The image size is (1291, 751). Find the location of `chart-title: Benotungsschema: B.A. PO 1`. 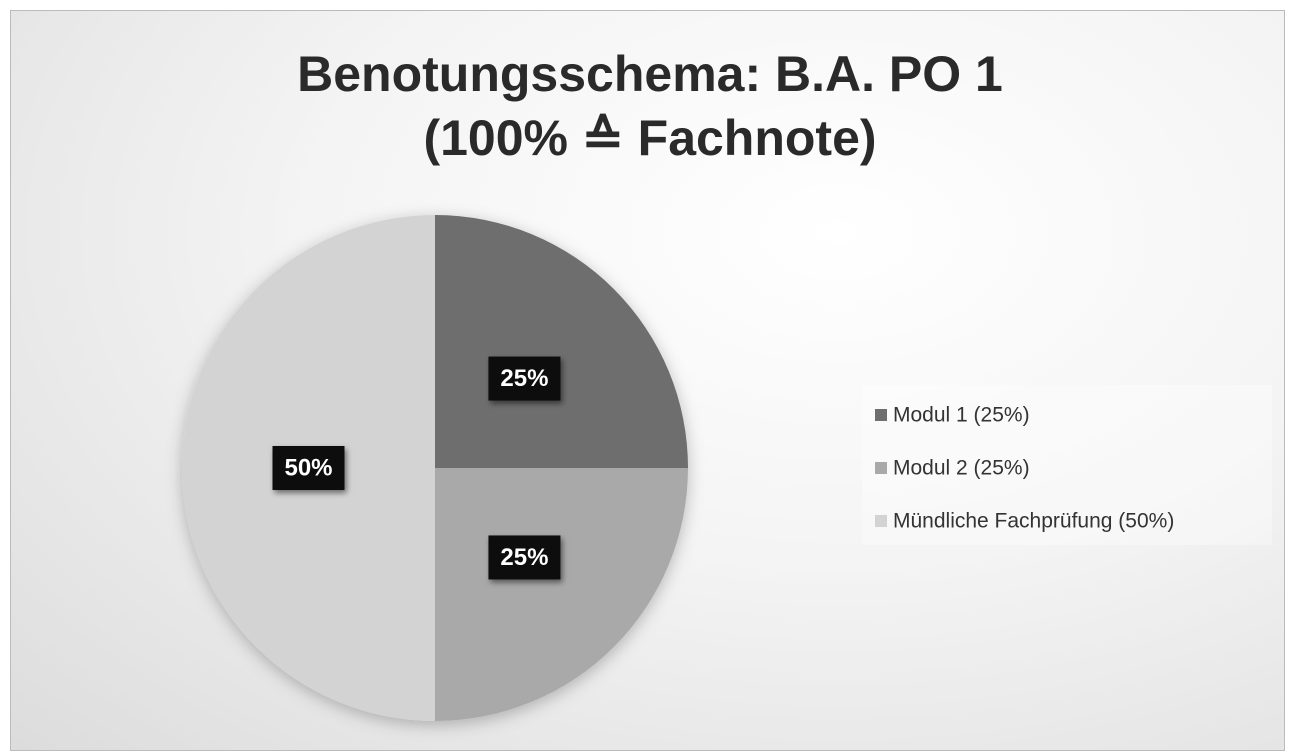

chart-title: Benotungsschema: B.A. PO 1 is located at coordinates (650, 74).